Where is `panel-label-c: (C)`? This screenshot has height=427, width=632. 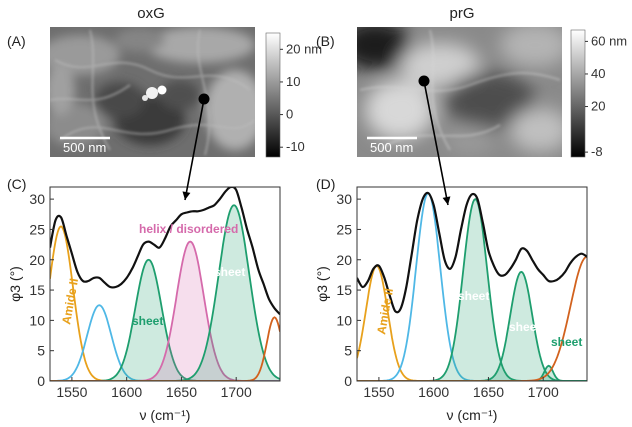 panel-label-c: (C) is located at coordinates (16, 184).